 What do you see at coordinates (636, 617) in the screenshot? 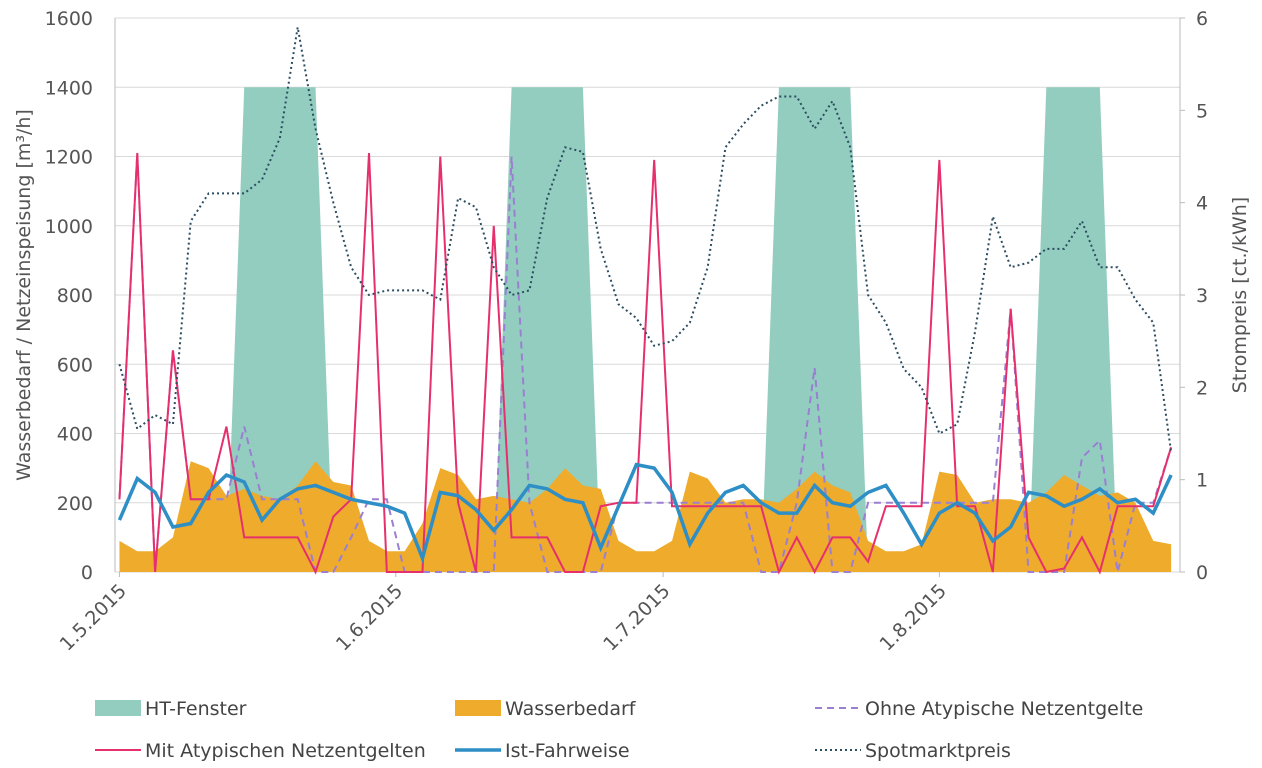
I see `x-tick-label: 1.7.2015` at bounding box center [636, 617].